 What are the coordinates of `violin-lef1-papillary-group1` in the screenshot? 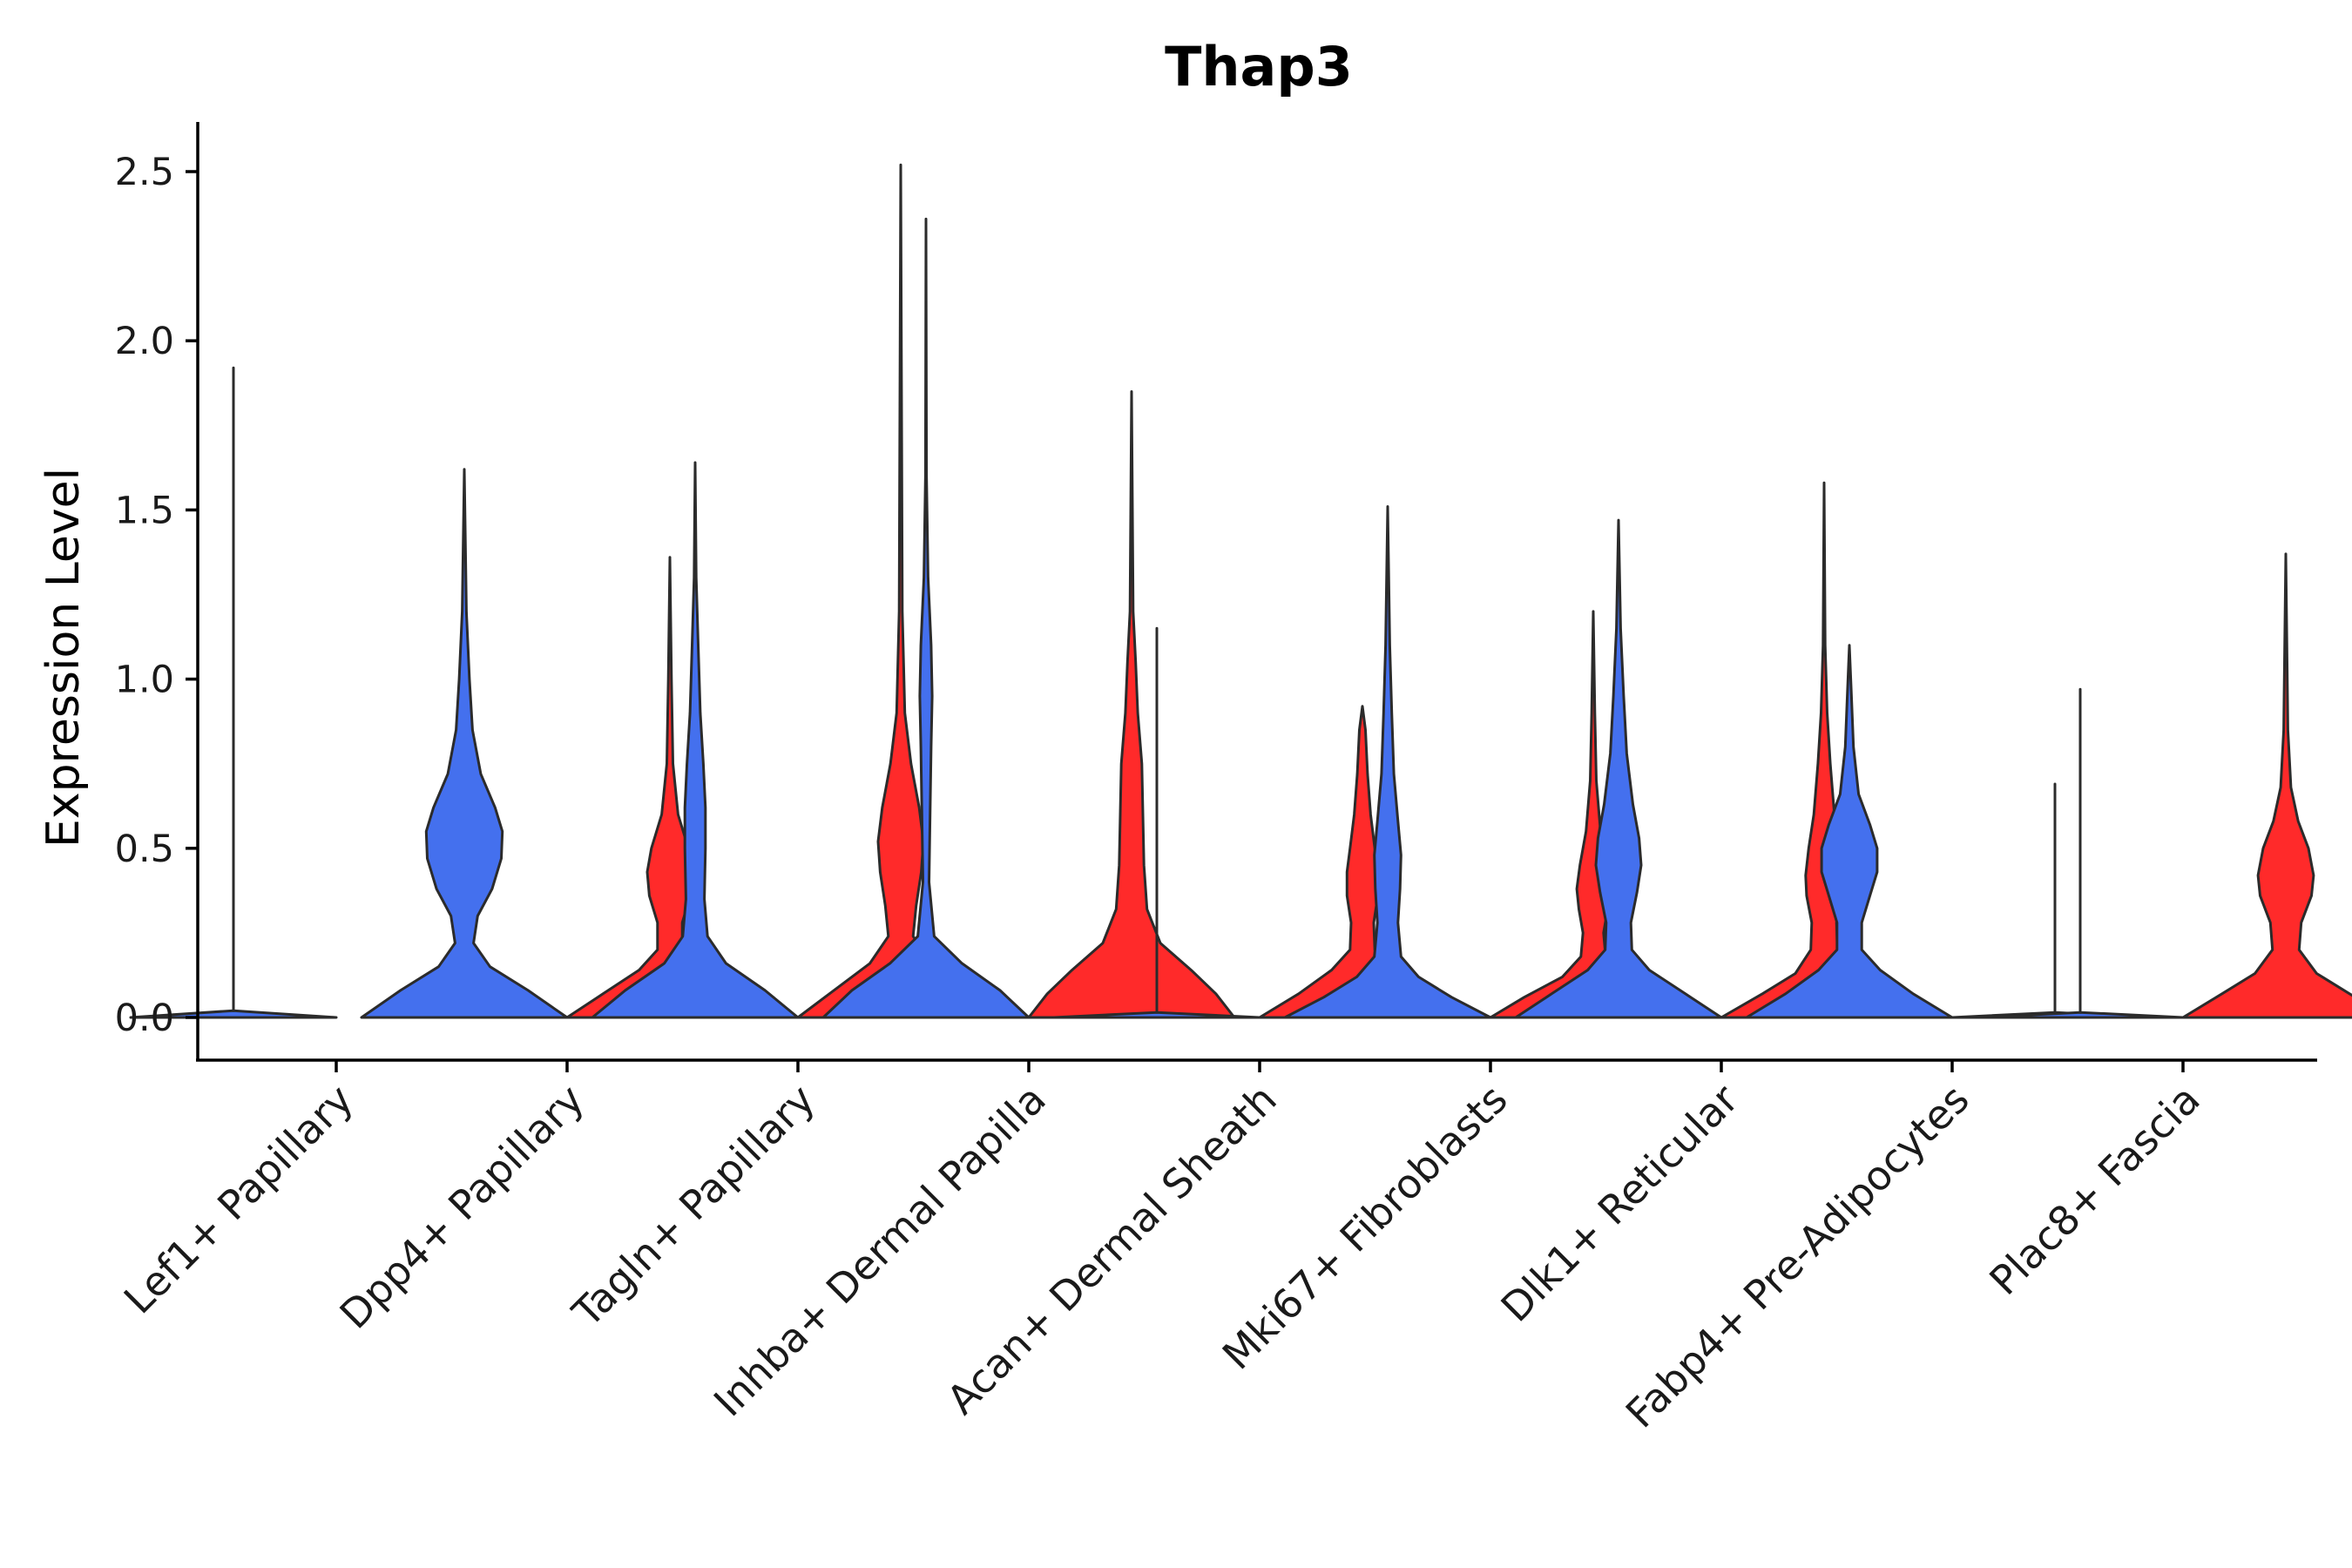 It's located at (233, 692).